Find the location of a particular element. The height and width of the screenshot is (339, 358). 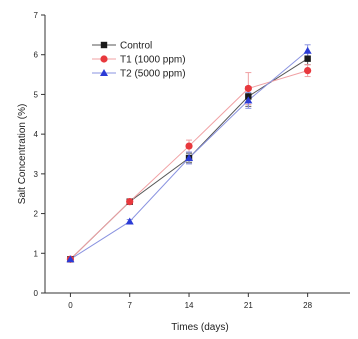

y-tick-label: 1 is located at coordinates (36, 253).